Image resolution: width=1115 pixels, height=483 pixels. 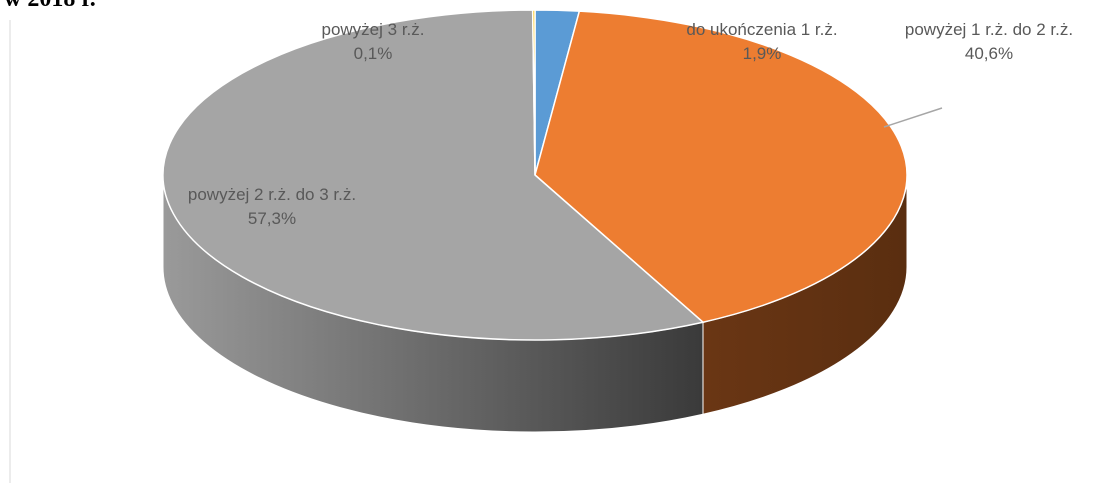 What do you see at coordinates (373, 29) in the screenshot?
I see `category-label: powyżej 3 r.ż.` at bounding box center [373, 29].